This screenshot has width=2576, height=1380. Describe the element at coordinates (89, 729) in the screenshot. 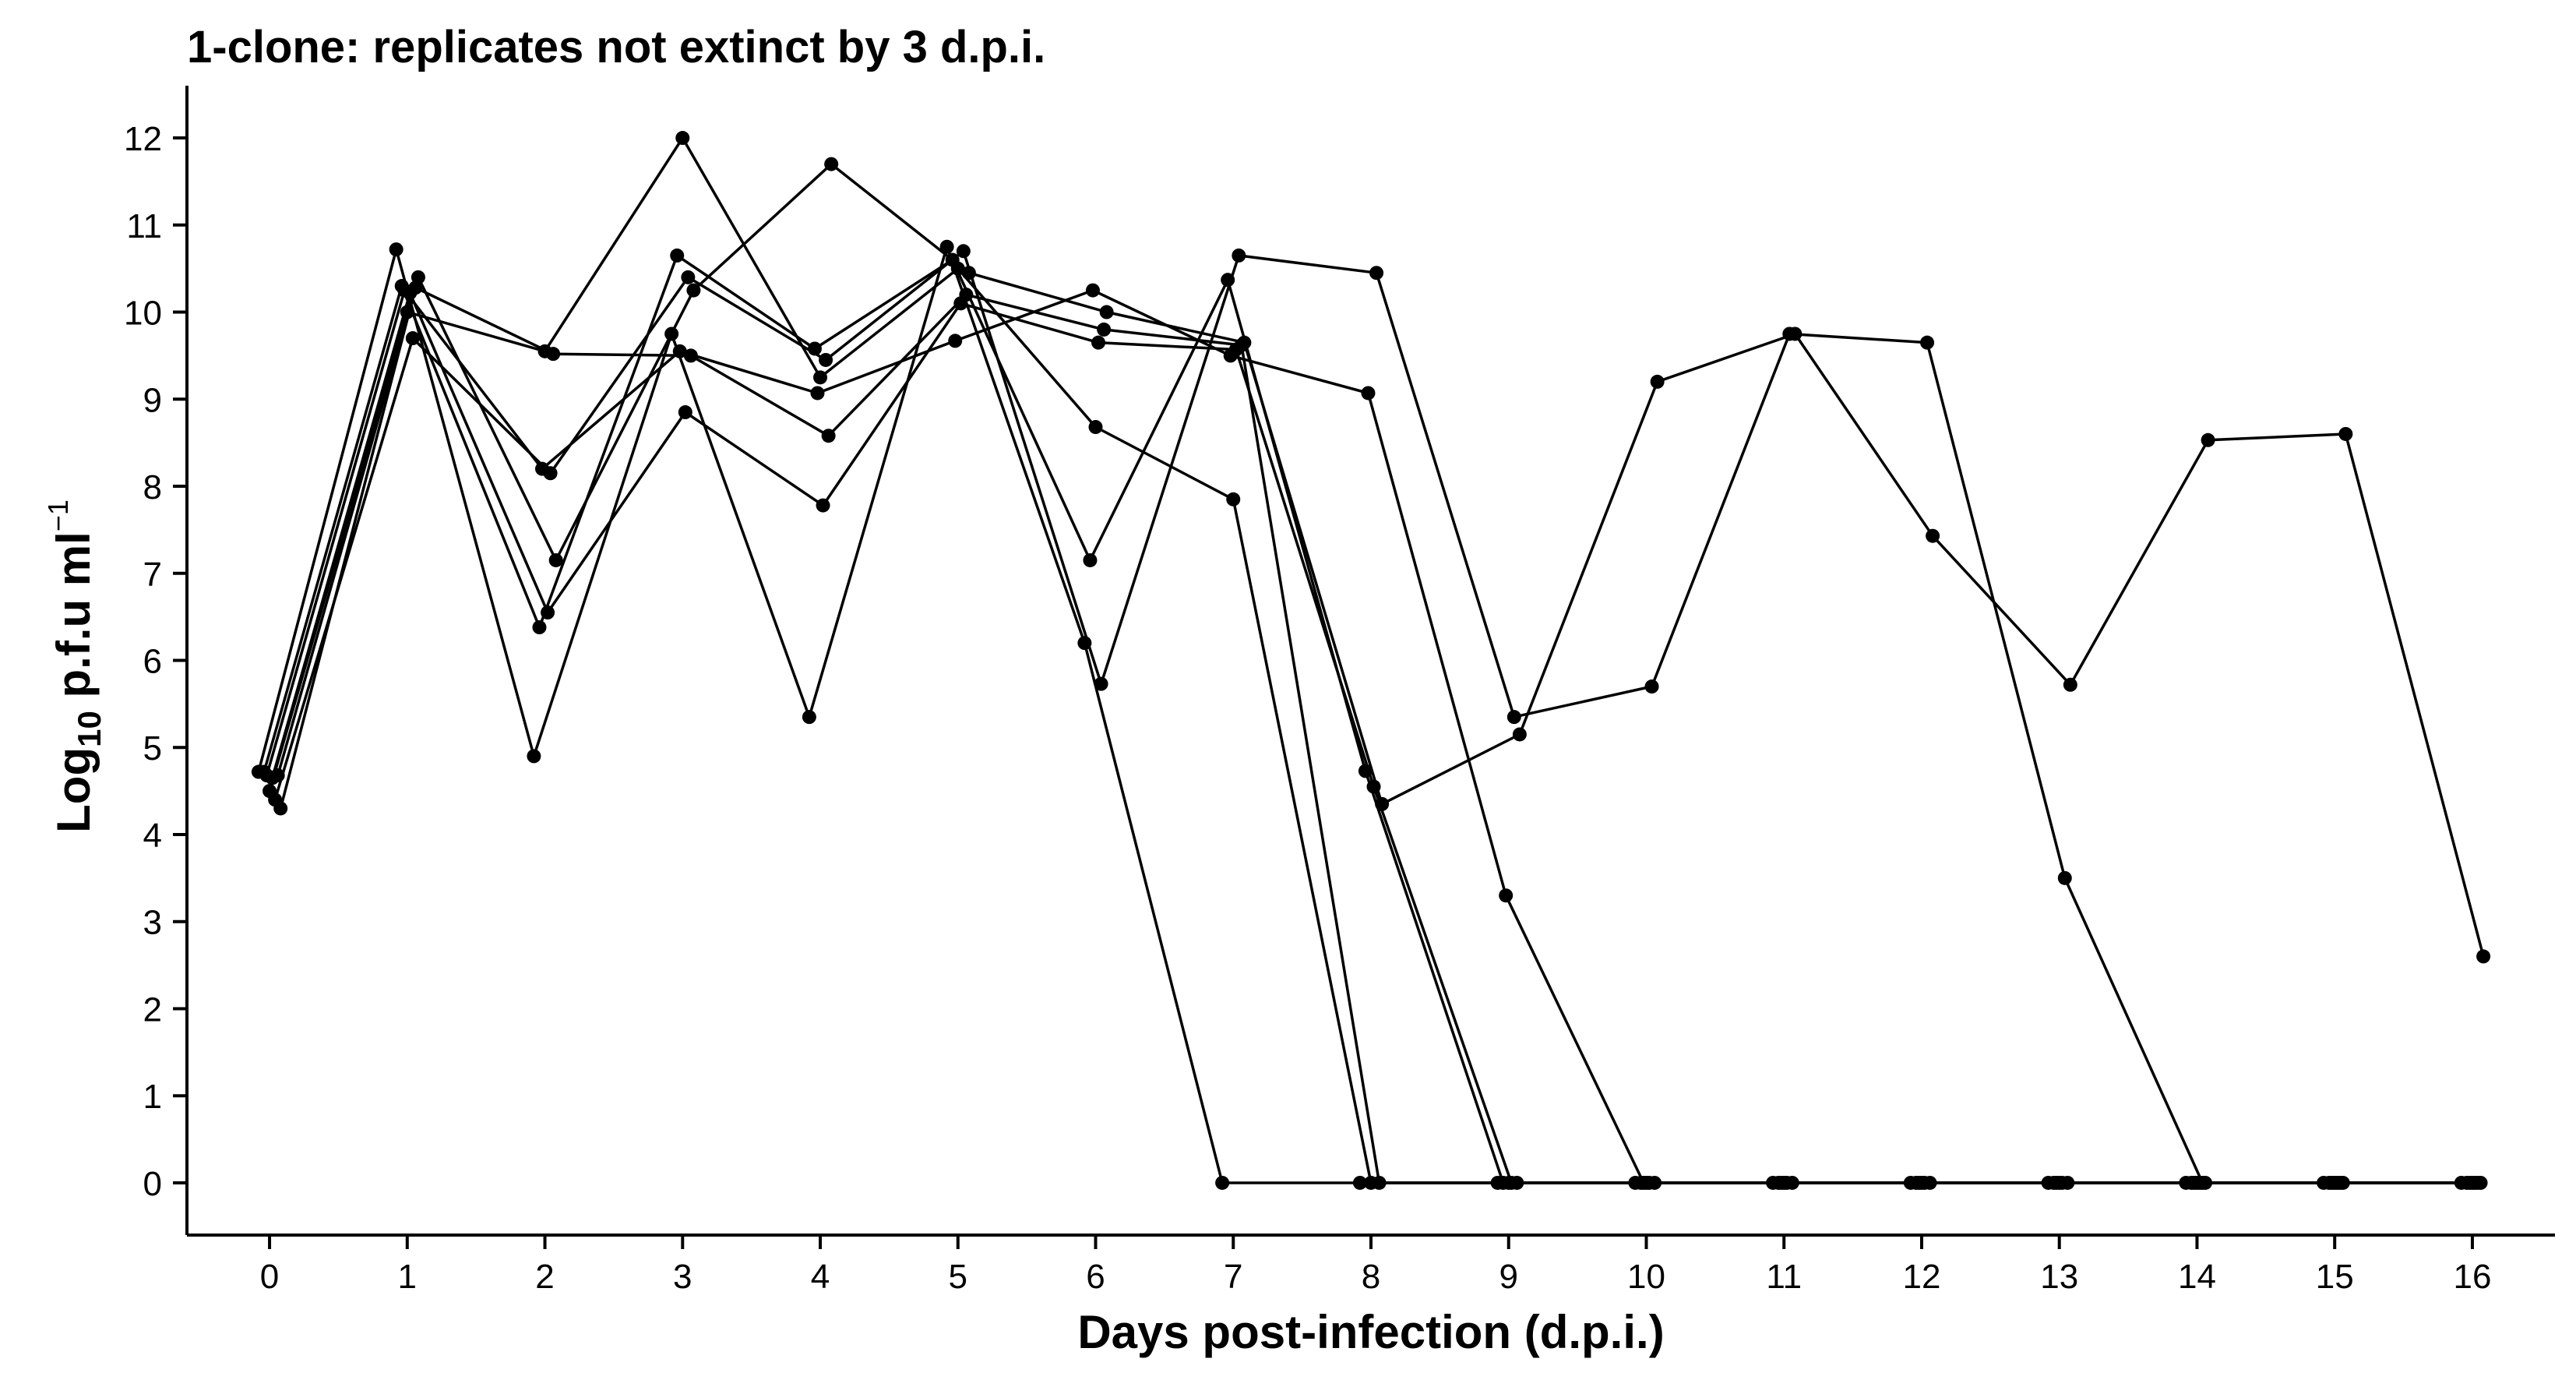

I see `y-axis-label-subscript: 10` at that location.